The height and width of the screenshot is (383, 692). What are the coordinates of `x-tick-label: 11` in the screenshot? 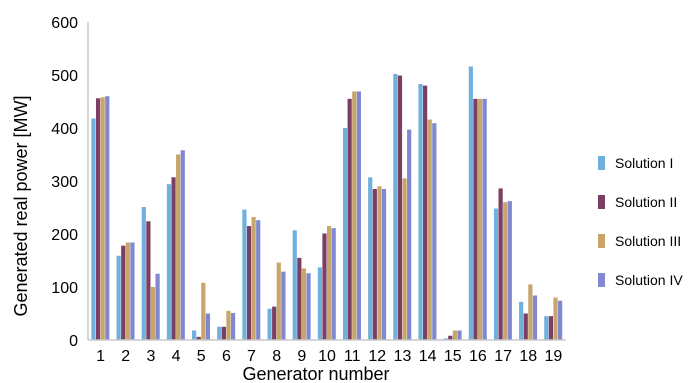 It's located at (352, 356).